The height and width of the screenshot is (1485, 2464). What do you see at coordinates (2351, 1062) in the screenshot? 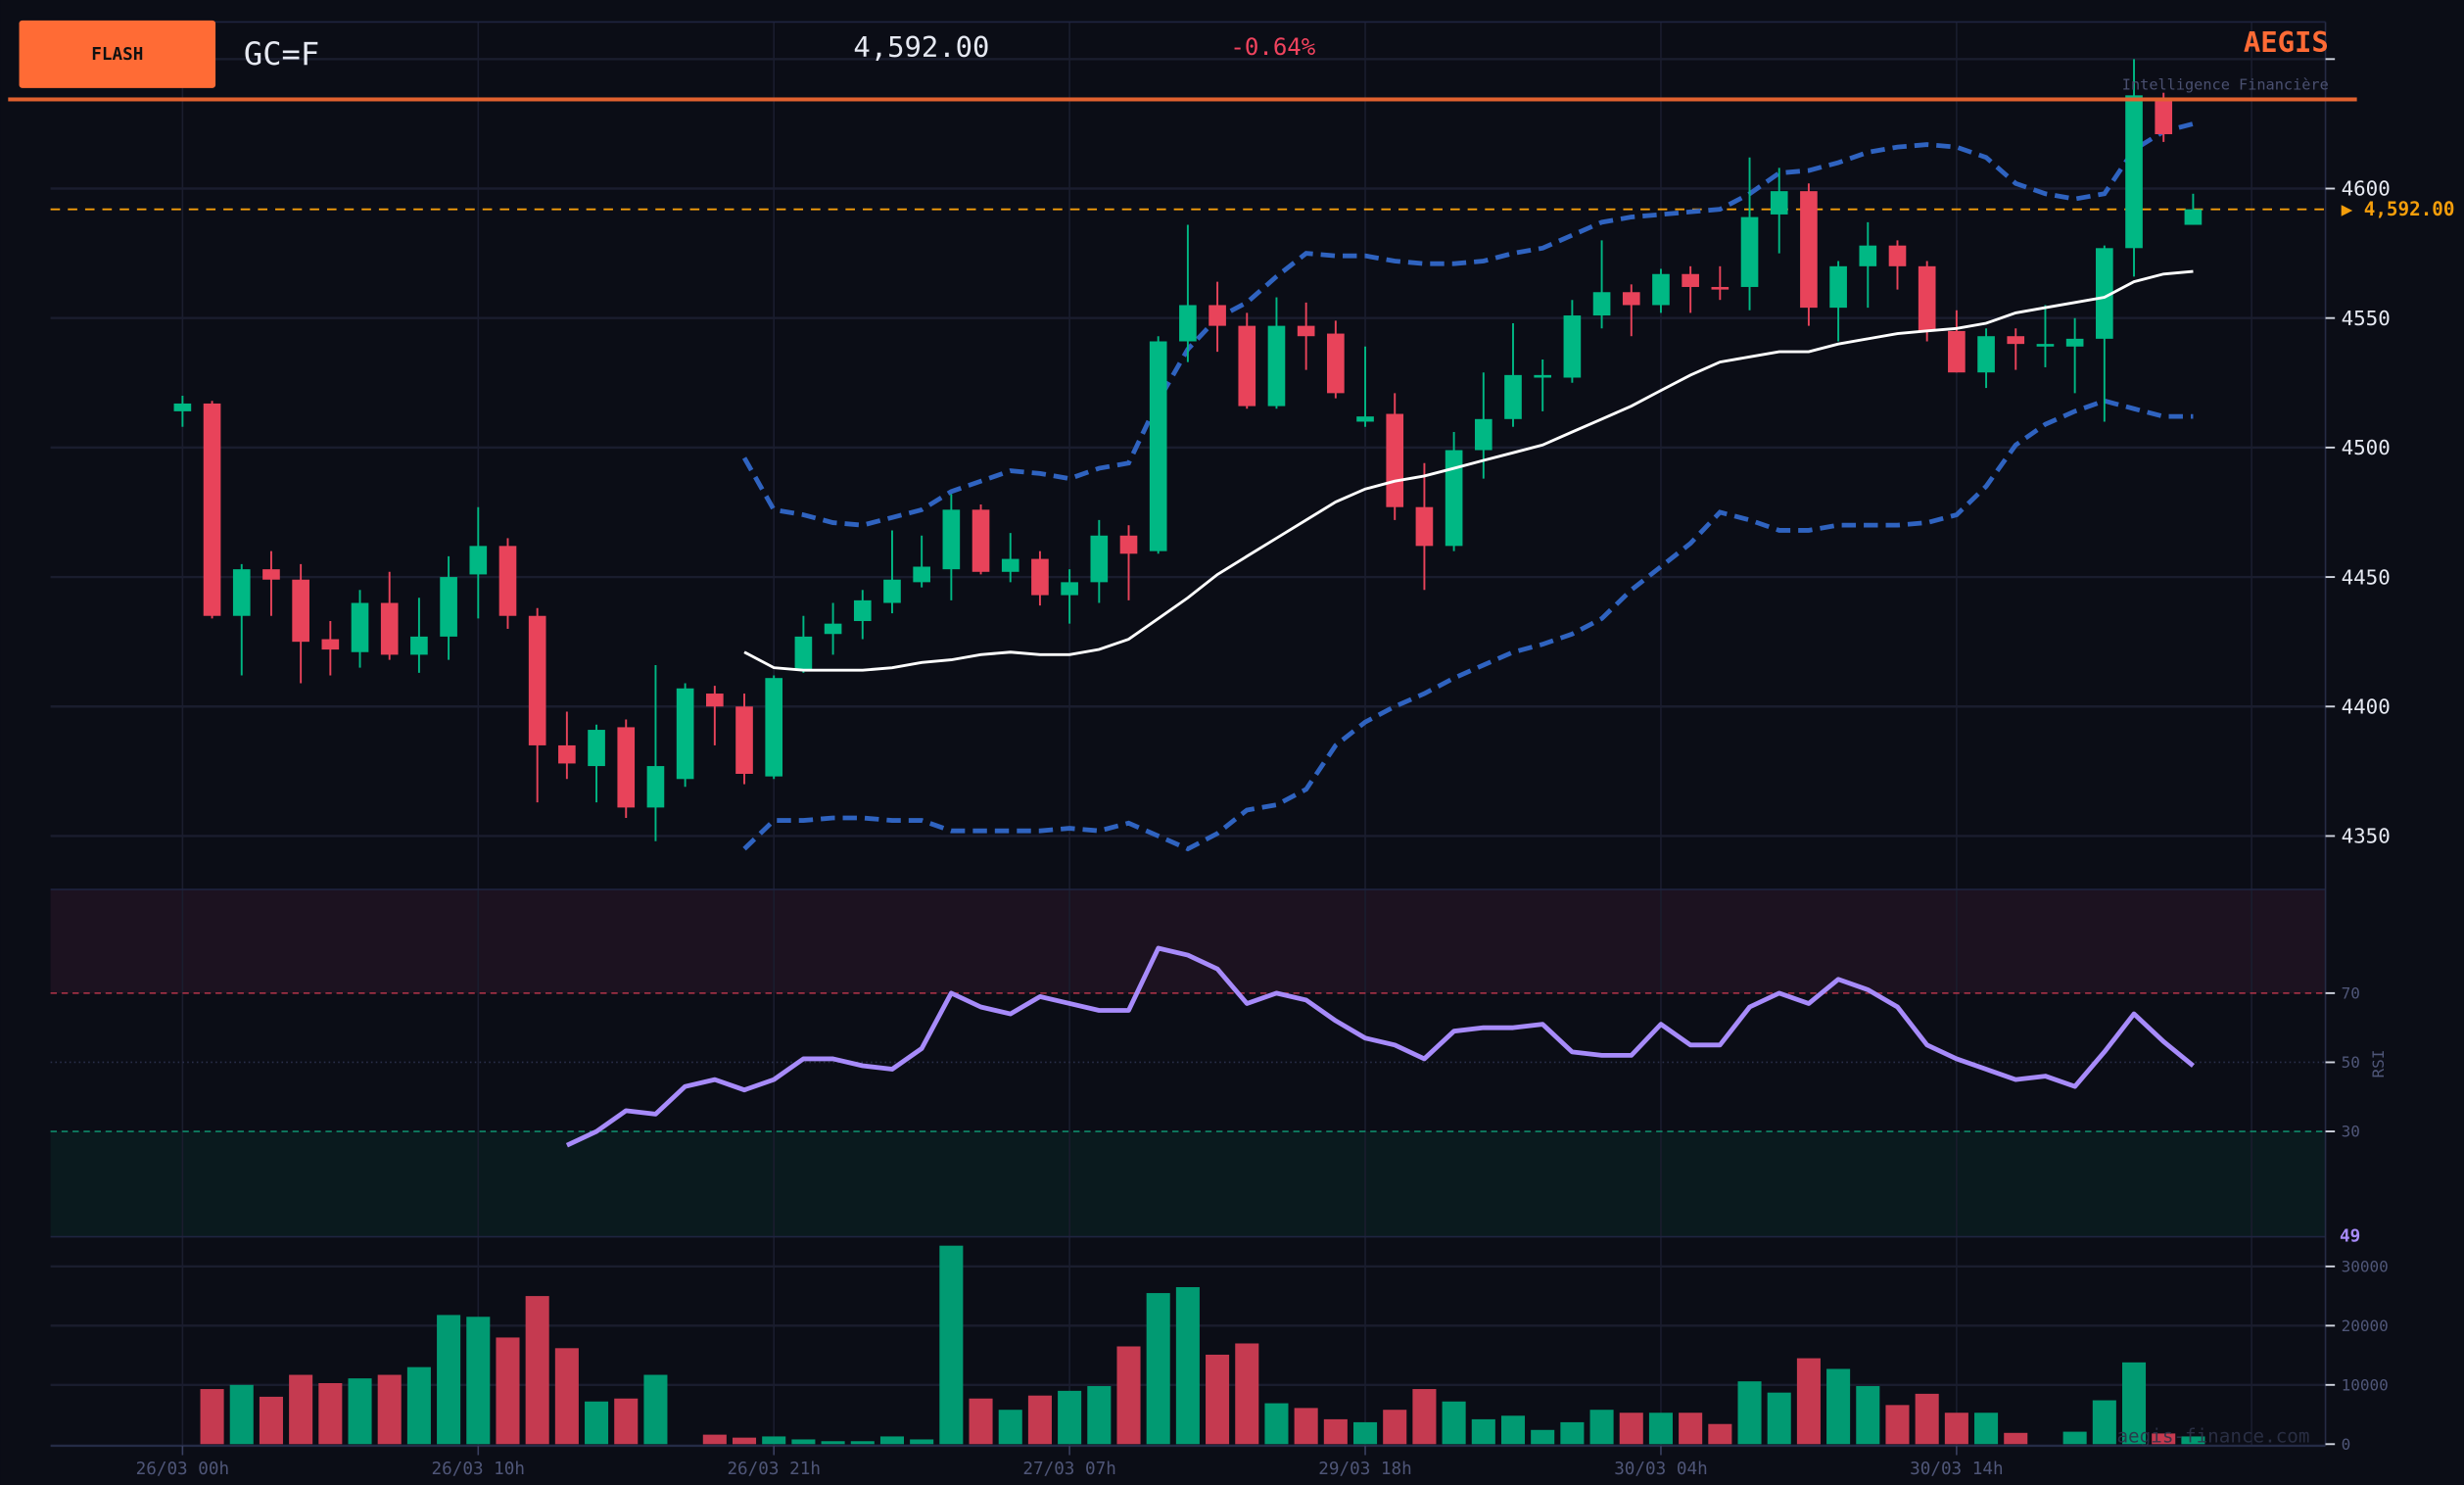
I see `rsi-tick-label: 50` at bounding box center [2351, 1062].